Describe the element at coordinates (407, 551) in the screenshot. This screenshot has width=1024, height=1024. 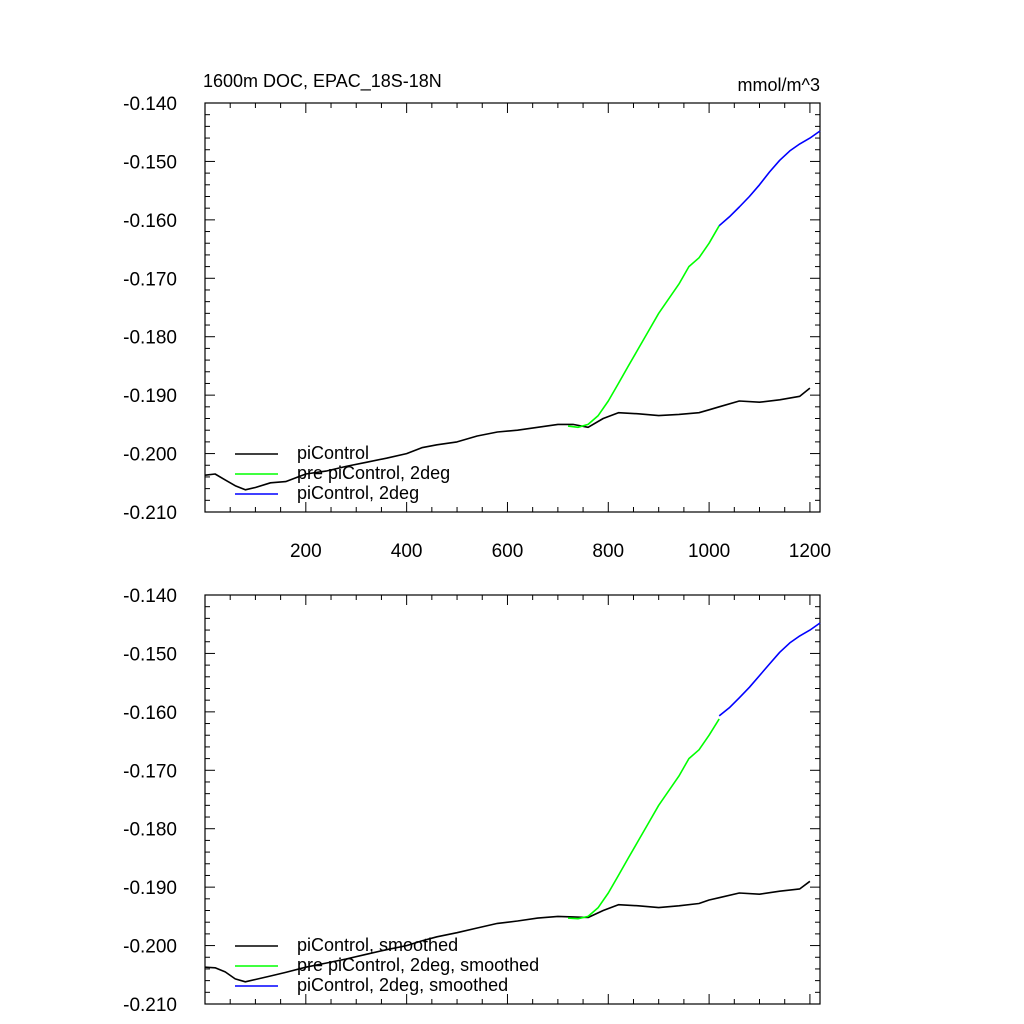
I see `x-tick-label: 400` at that location.